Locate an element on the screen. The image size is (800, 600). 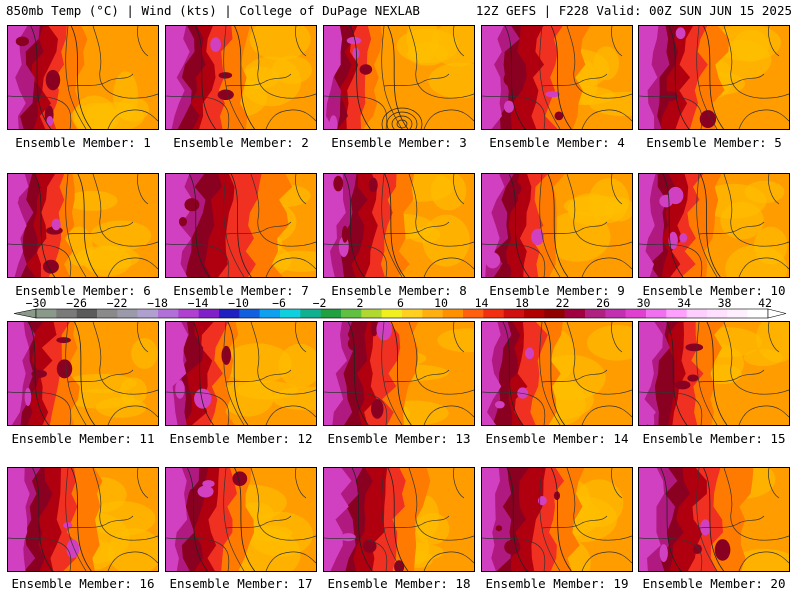
temperature-colorbar is located at coordinates (400, 313).